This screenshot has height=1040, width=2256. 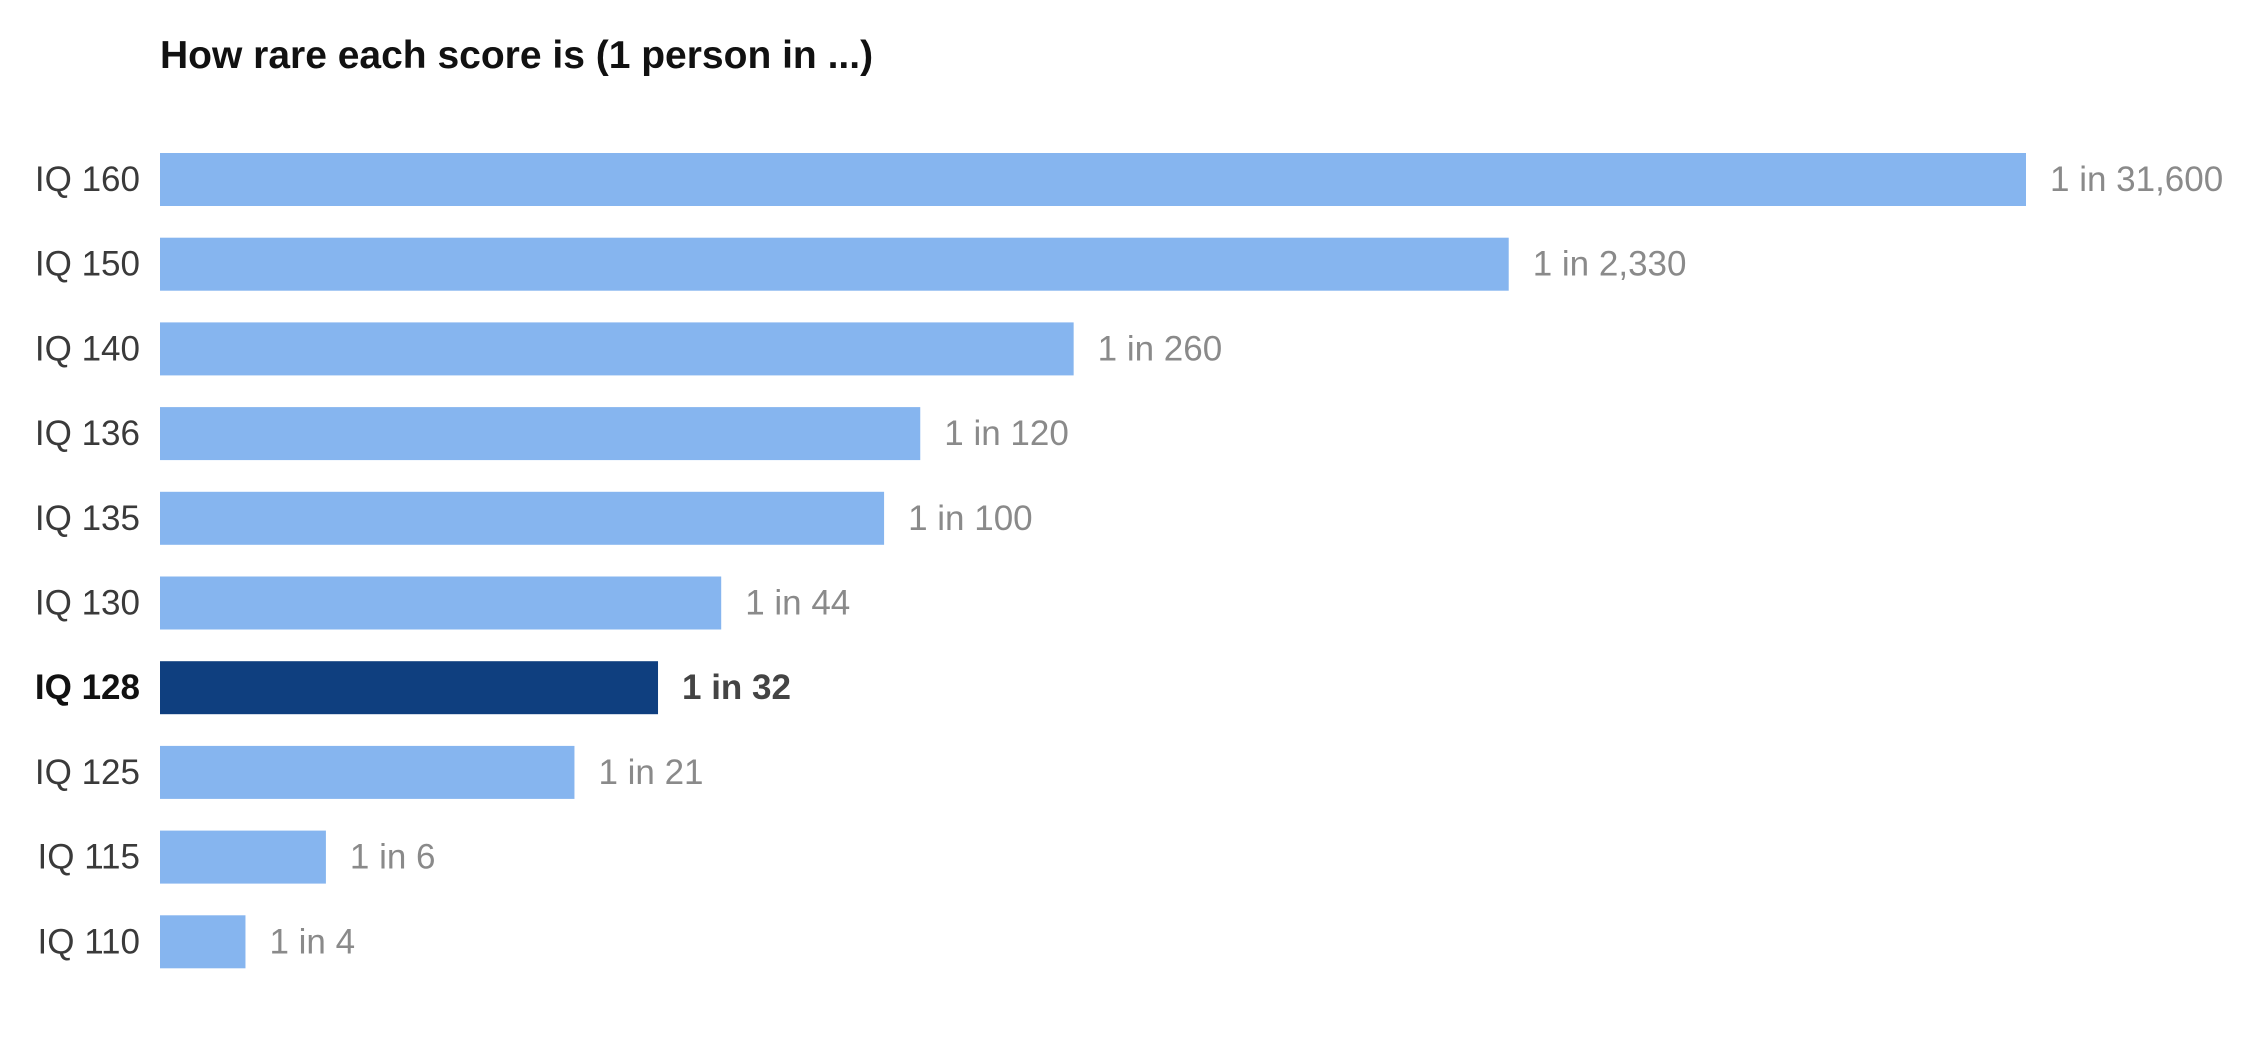 What do you see at coordinates (87, 433) in the screenshot?
I see `category-label: IQ 136` at bounding box center [87, 433].